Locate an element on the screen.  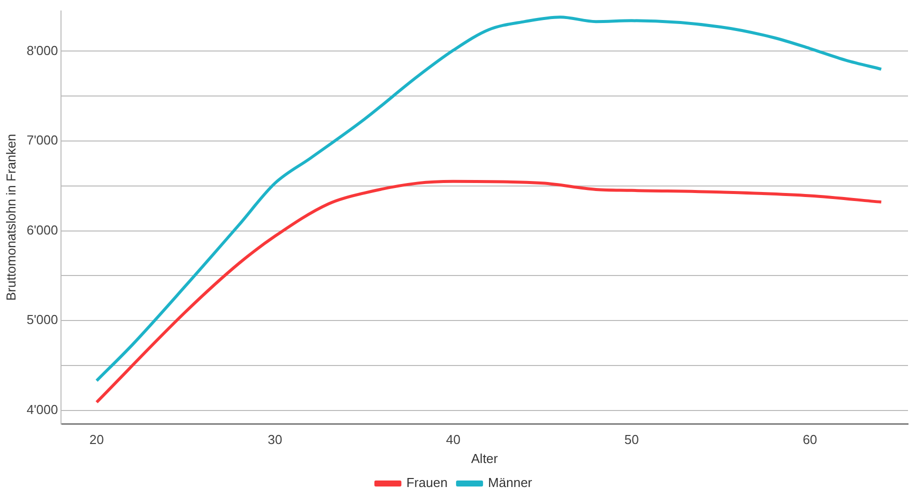
y-axis-title: Bruttomonatslohn in Franken is located at coordinates (10, 217).